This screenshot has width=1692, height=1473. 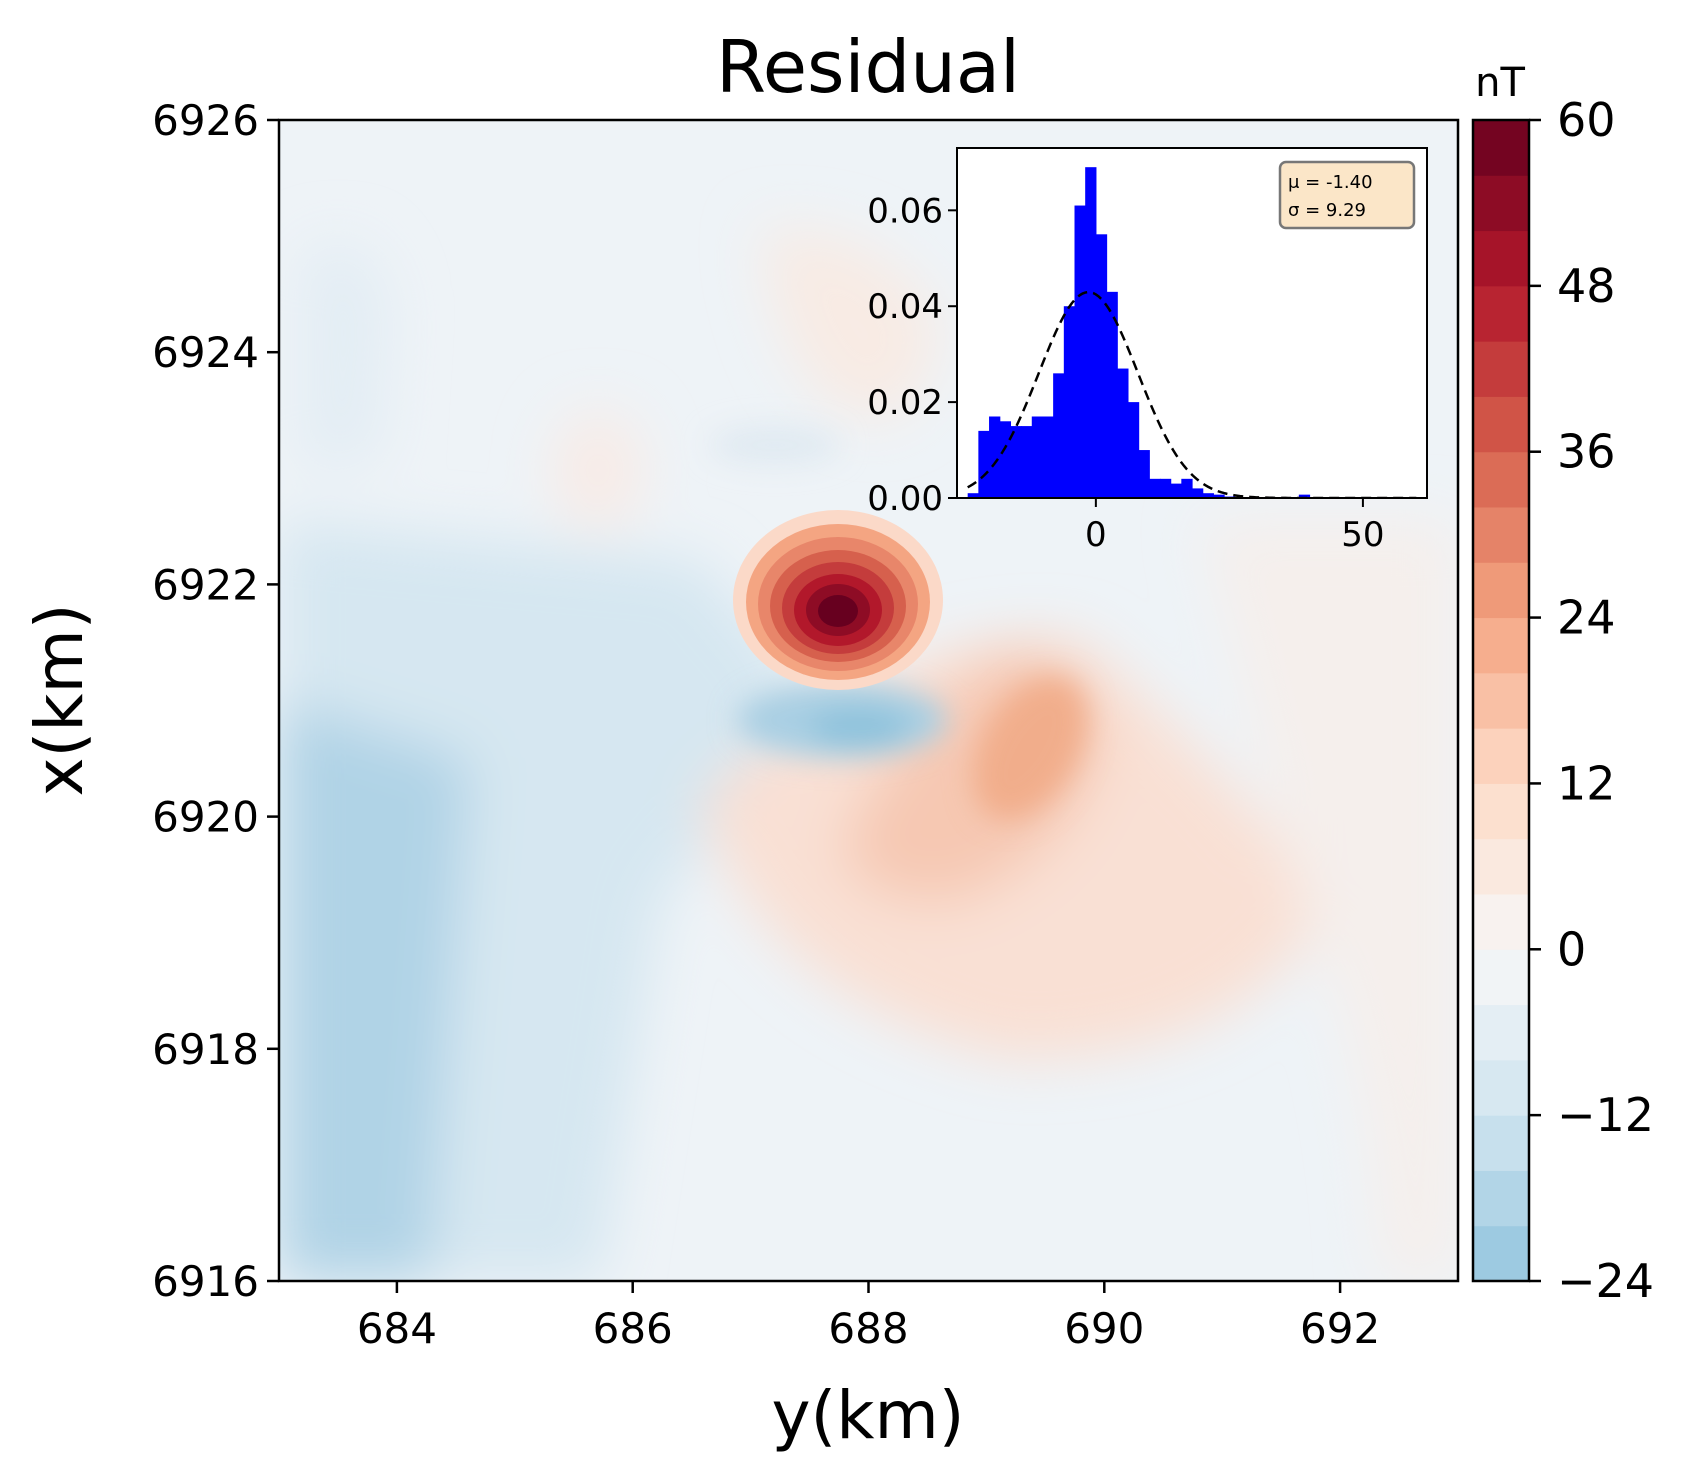 What do you see at coordinates (205, 817) in the screenshot?
I see `y-tick-label: 6920` at bounding box center [205, 817].